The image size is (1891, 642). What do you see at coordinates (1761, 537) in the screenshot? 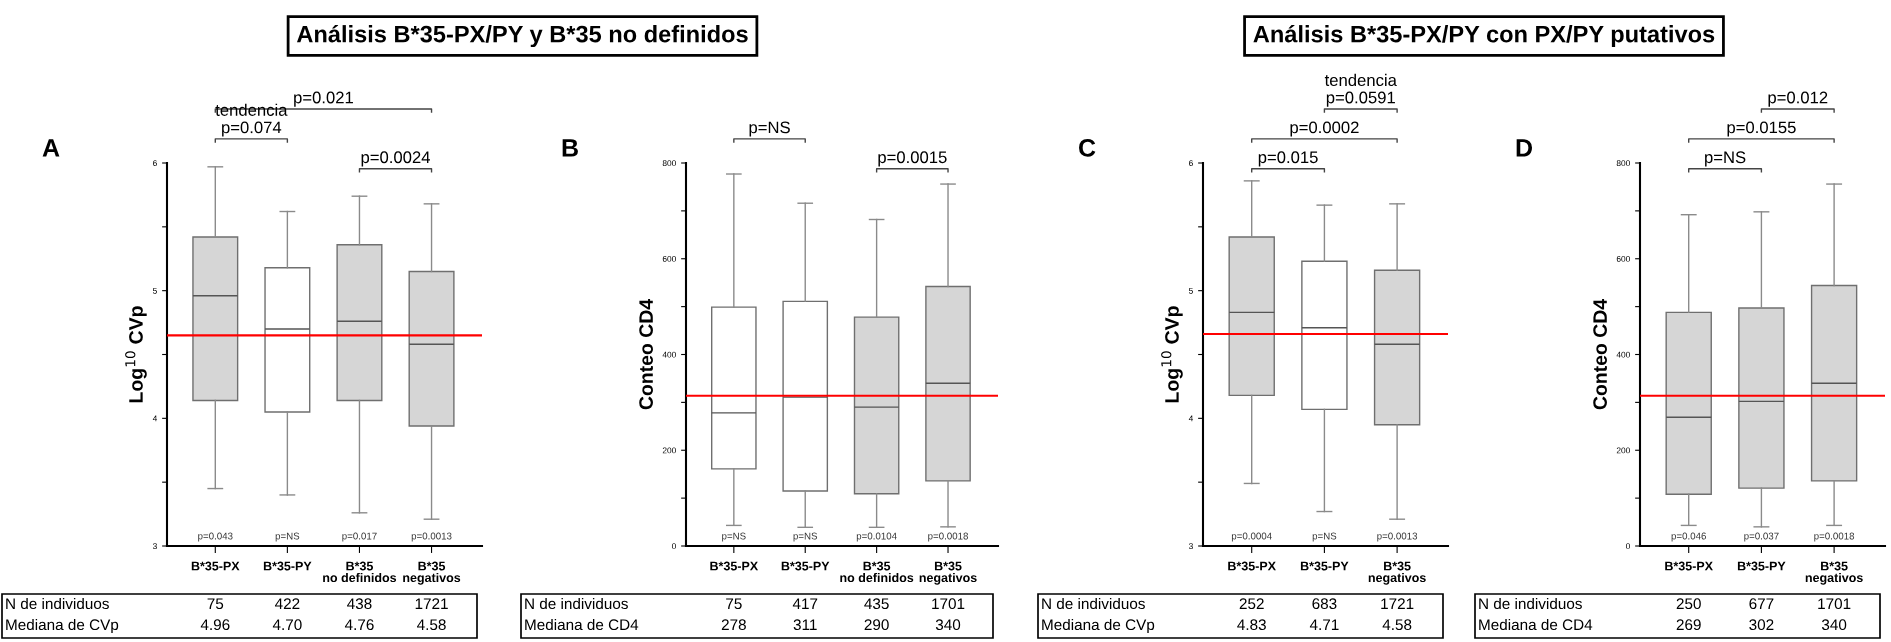
I see `annotation: p=0.037` at bounding box center [1761, 537].